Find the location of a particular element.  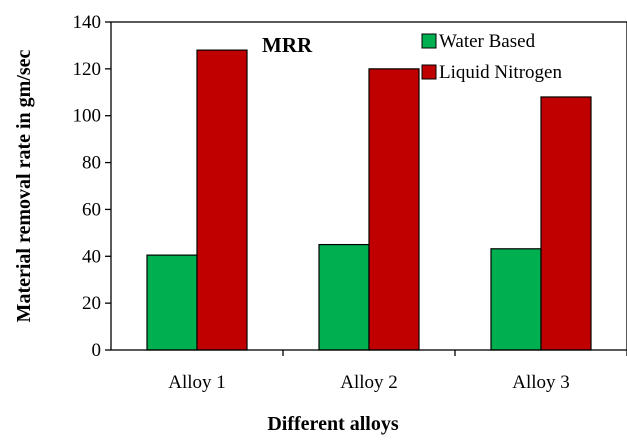

y-axis-title: Material removal rate in gm/sec is located at coordinates (24, 185).